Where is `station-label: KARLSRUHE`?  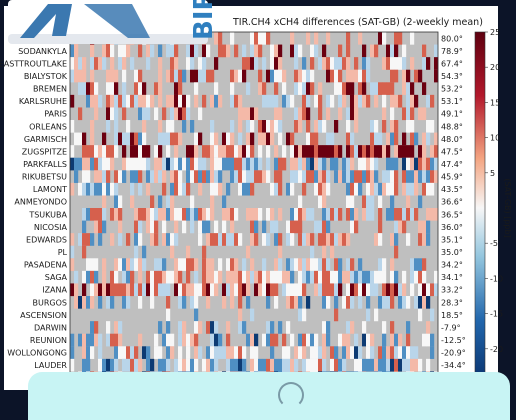 station-label: KARLSRUHE is located at coordinates (43, 101).